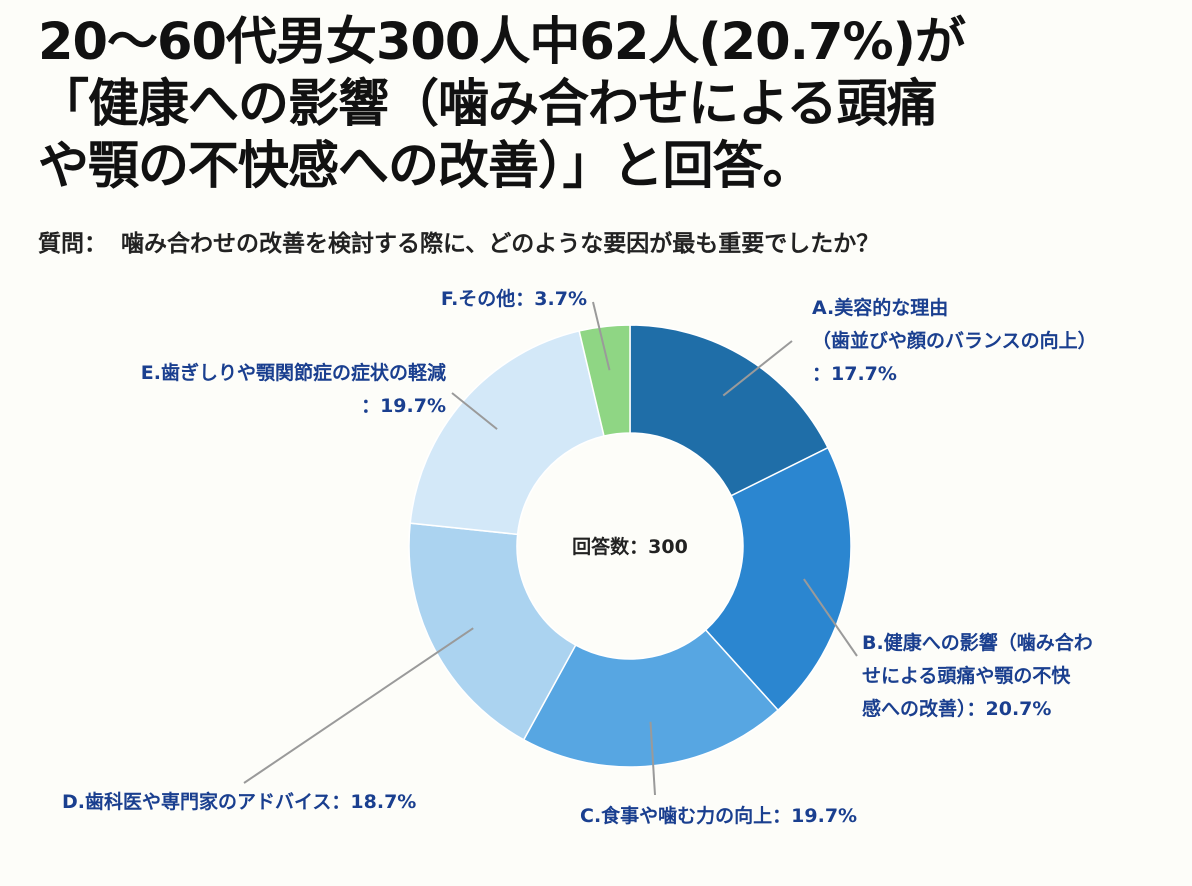  I want to click on label-c-line-1: C.食事や噛む力の向上：19.7%, so click(718, 815).